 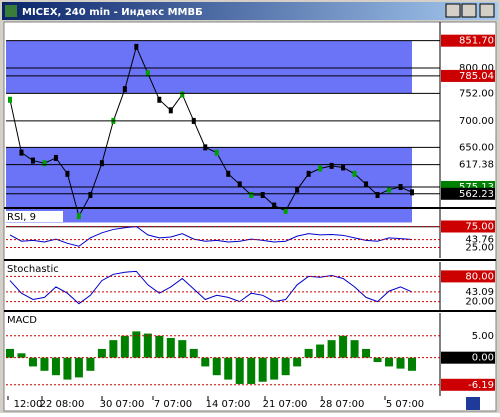 What do you see at coordinates (62, 404) in the screenshot?
I see `time-label: 22 08:00` at bounding box center [62, 404].